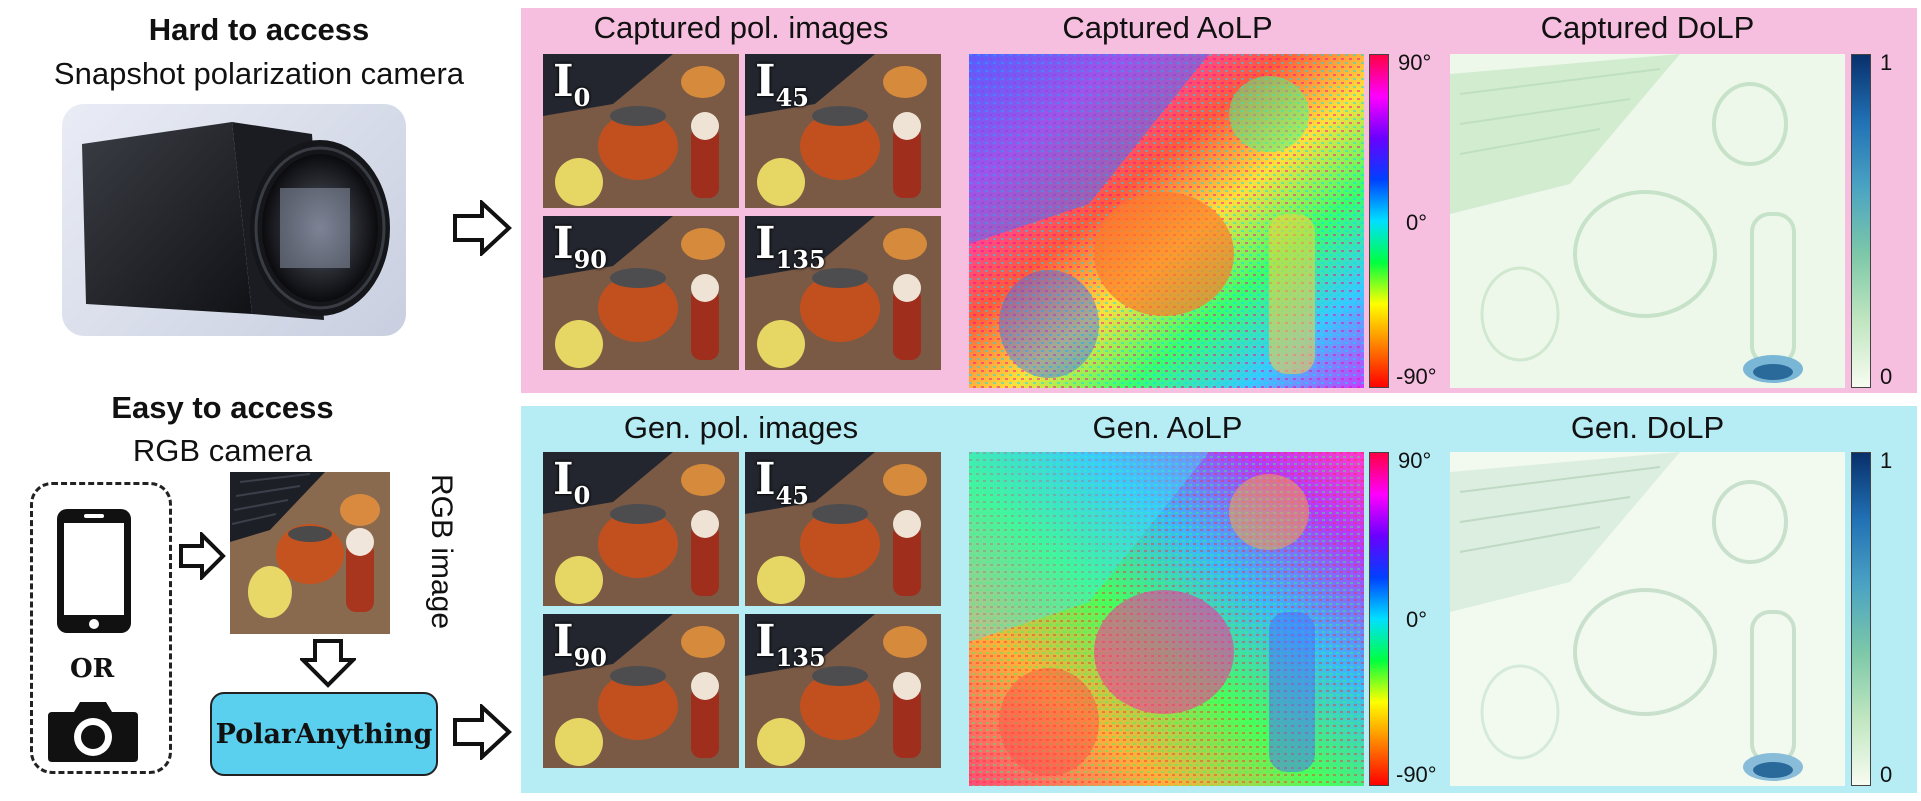  Describe the element at coordinates (1861, 619) in the screenshot. I see `gen-dolp-colorbar` at that location.